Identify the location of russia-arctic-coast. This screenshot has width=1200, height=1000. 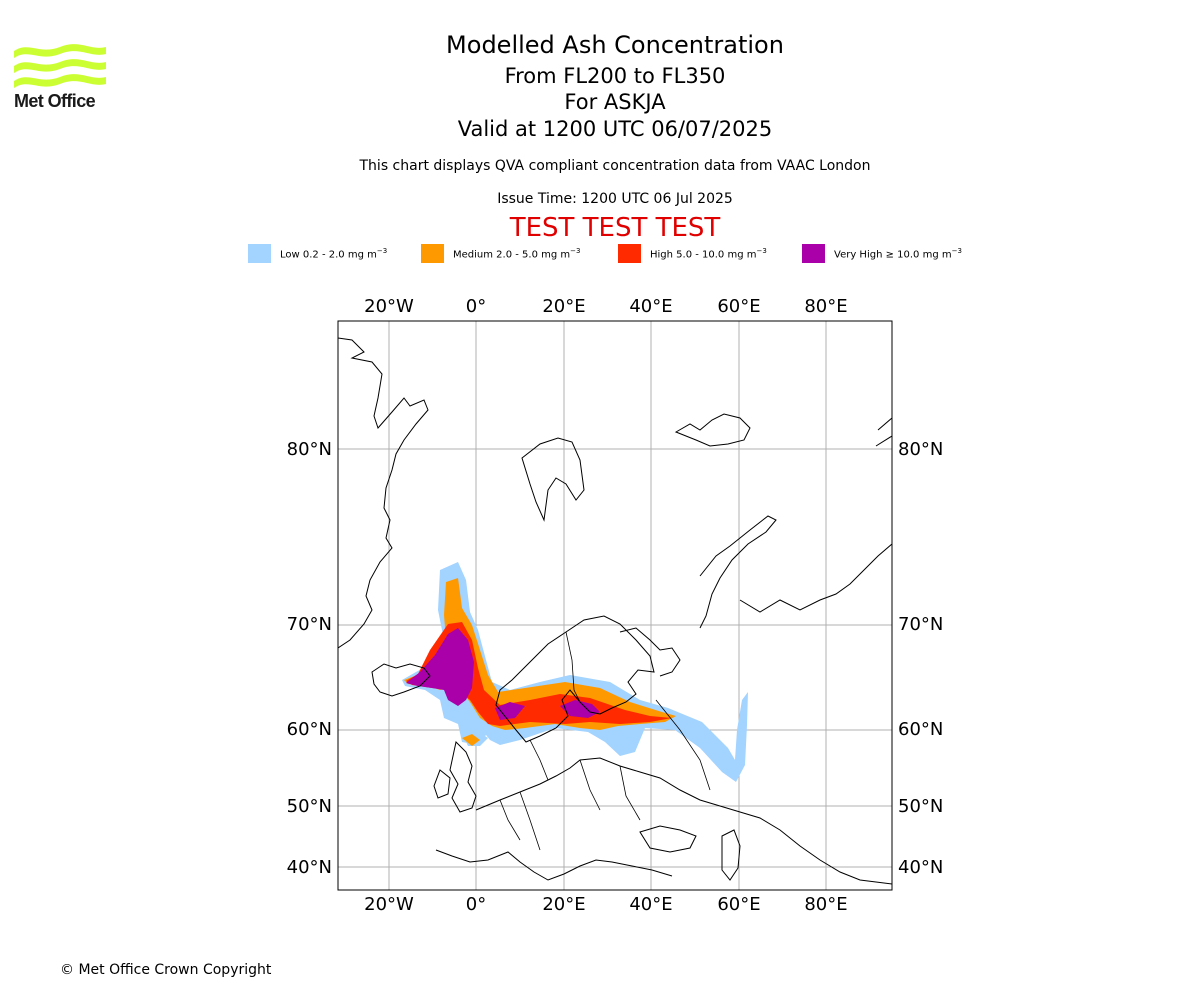
(815, 578).